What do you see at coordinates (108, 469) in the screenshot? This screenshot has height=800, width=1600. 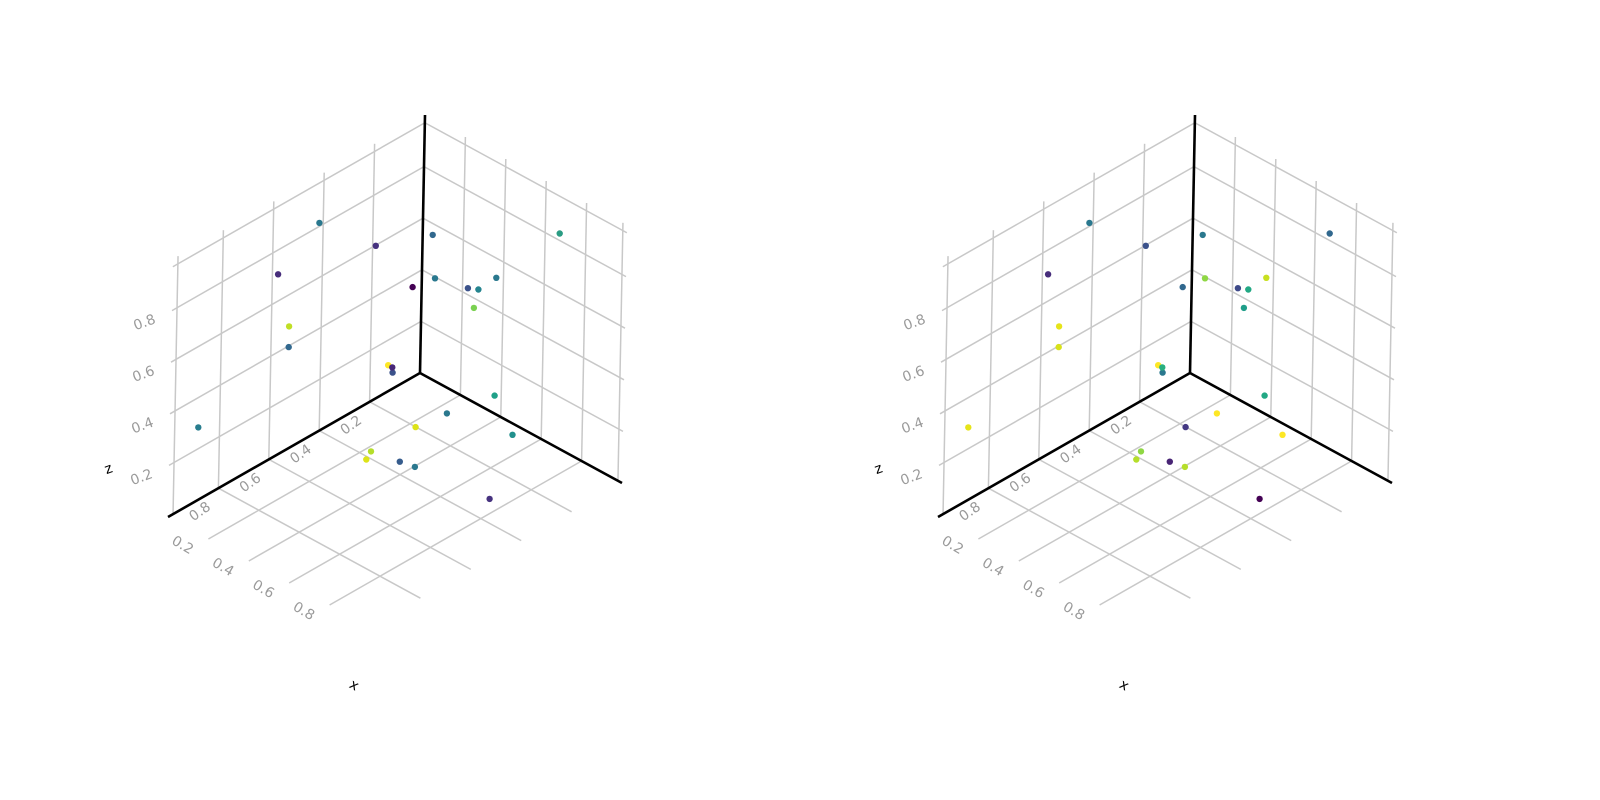 I see `z-axis-label: z` at bounding box center [108, 469].